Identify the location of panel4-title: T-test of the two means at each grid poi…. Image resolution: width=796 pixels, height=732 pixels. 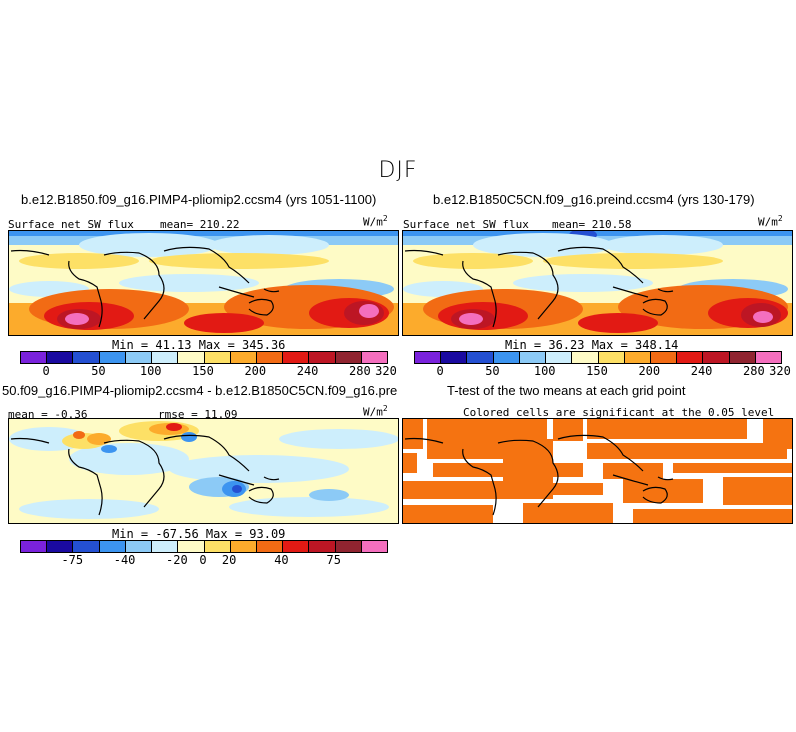
(566, 390).